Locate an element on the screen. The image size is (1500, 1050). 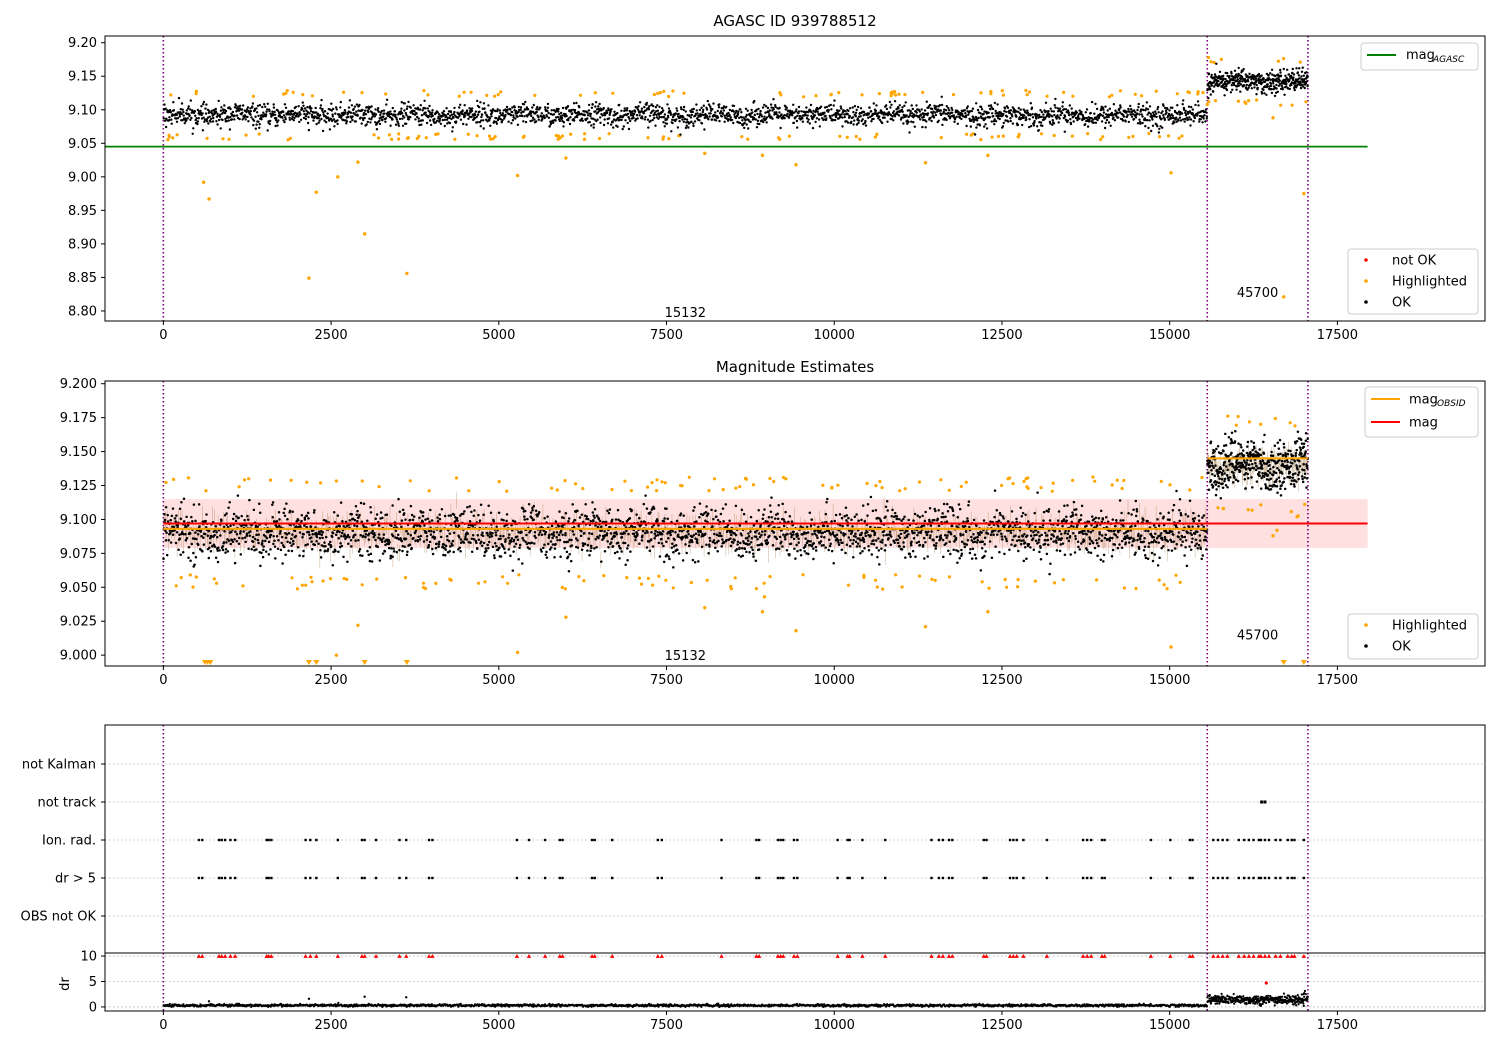
x-tick-label: 15000 is located at coordinates (1169, 335).